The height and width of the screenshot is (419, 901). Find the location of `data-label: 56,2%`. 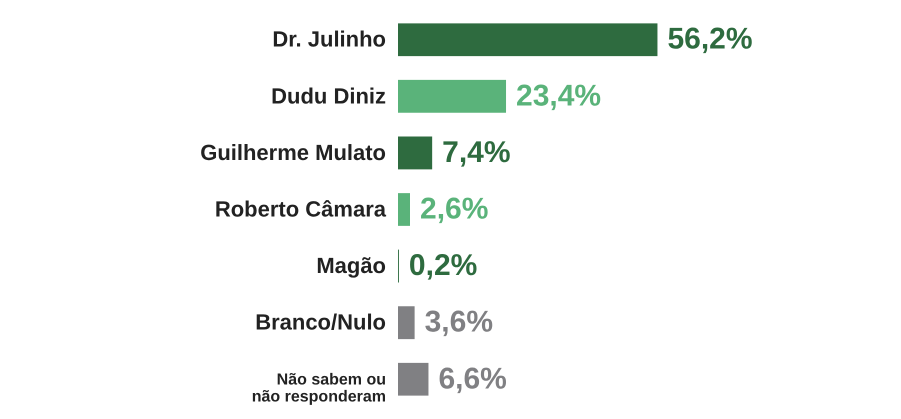

data-label: 56,2% is located at coordinates (710, 39).